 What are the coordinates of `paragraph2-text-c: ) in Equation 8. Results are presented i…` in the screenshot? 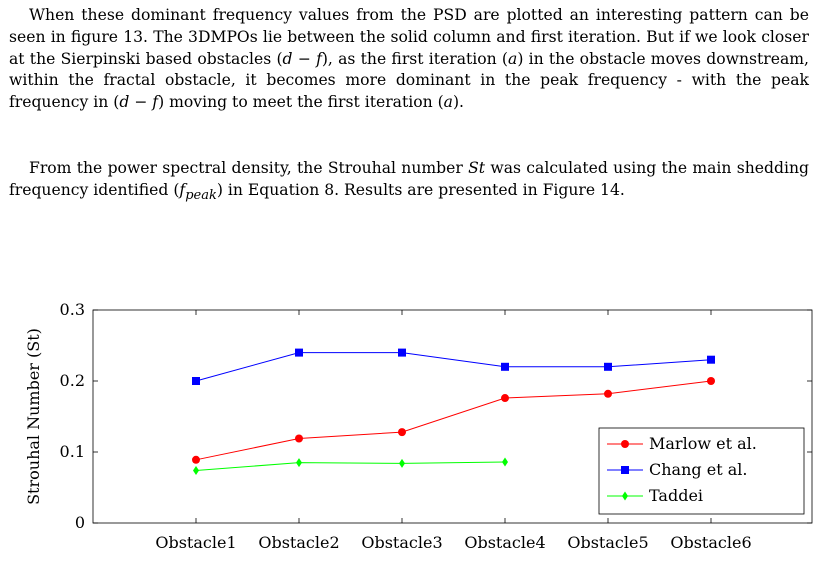 It's located at (420, 189).